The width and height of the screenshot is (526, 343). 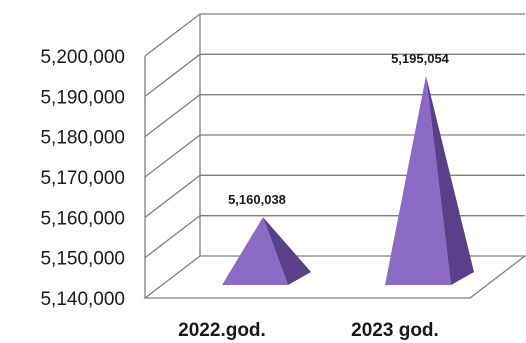 I want to click on y-tick-label: 5,170,000, so click(x=82, y=178).